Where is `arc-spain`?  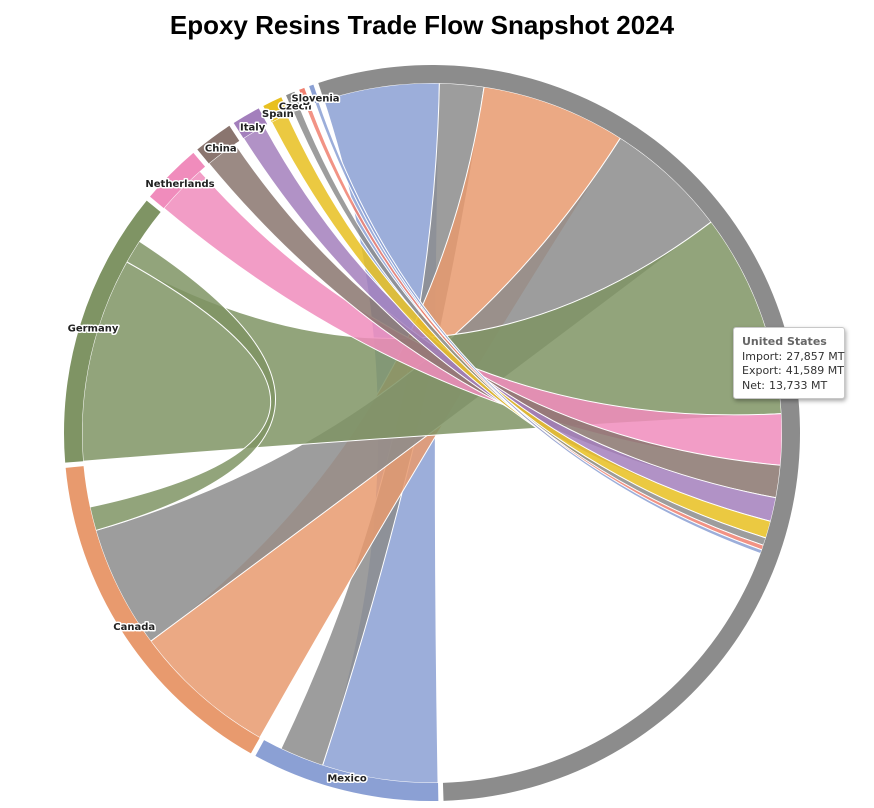
arc-spain is located at coordinates (276, 109).